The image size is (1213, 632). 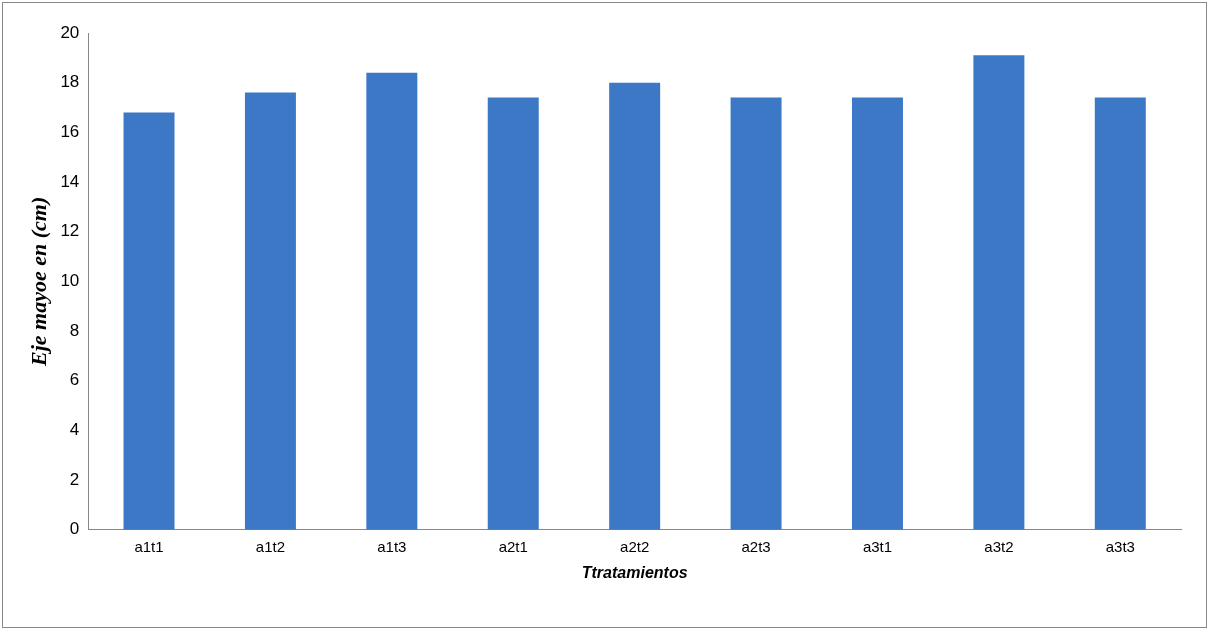 I want to click on x-tick-label: a2t2, so click(x=635, y=546).